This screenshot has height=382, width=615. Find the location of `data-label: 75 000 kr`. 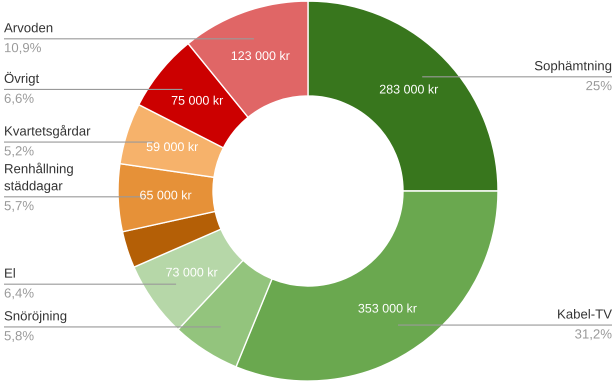

data-label: 75 000 kr is located at coordinates (198, 100).